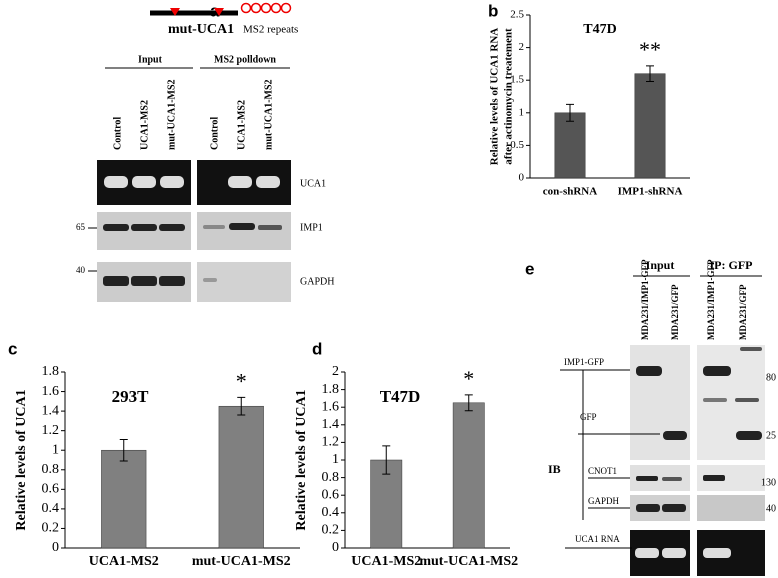  Describe the element at coordinates (331, 530) in the screenshot. I see `y-tick-label: 0.2` at that location.